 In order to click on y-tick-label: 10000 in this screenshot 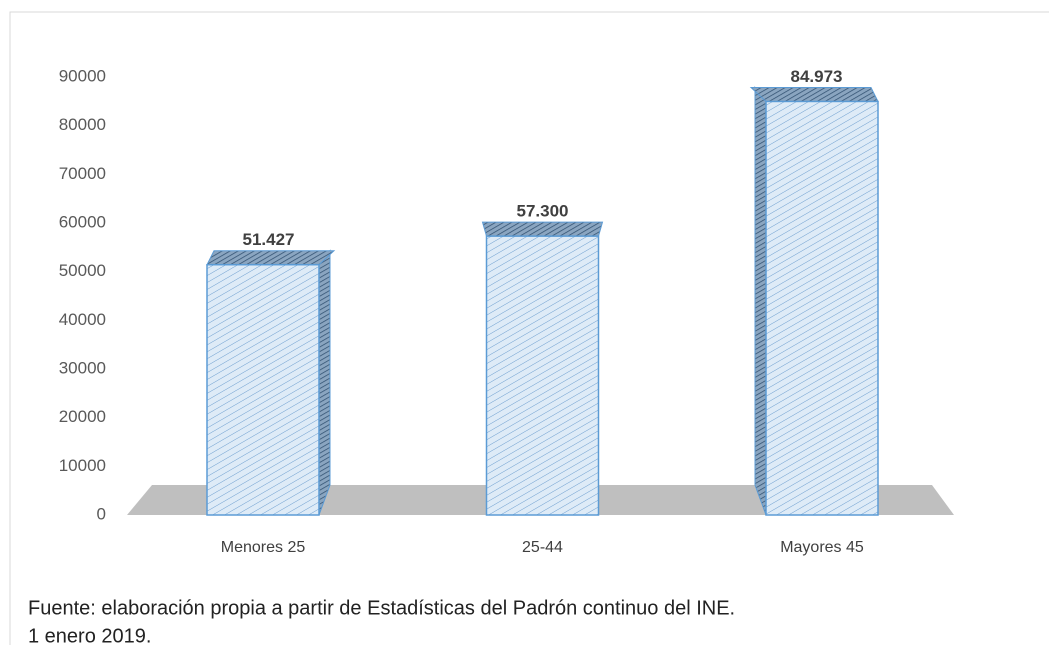, I will do `click(82, 465)`.